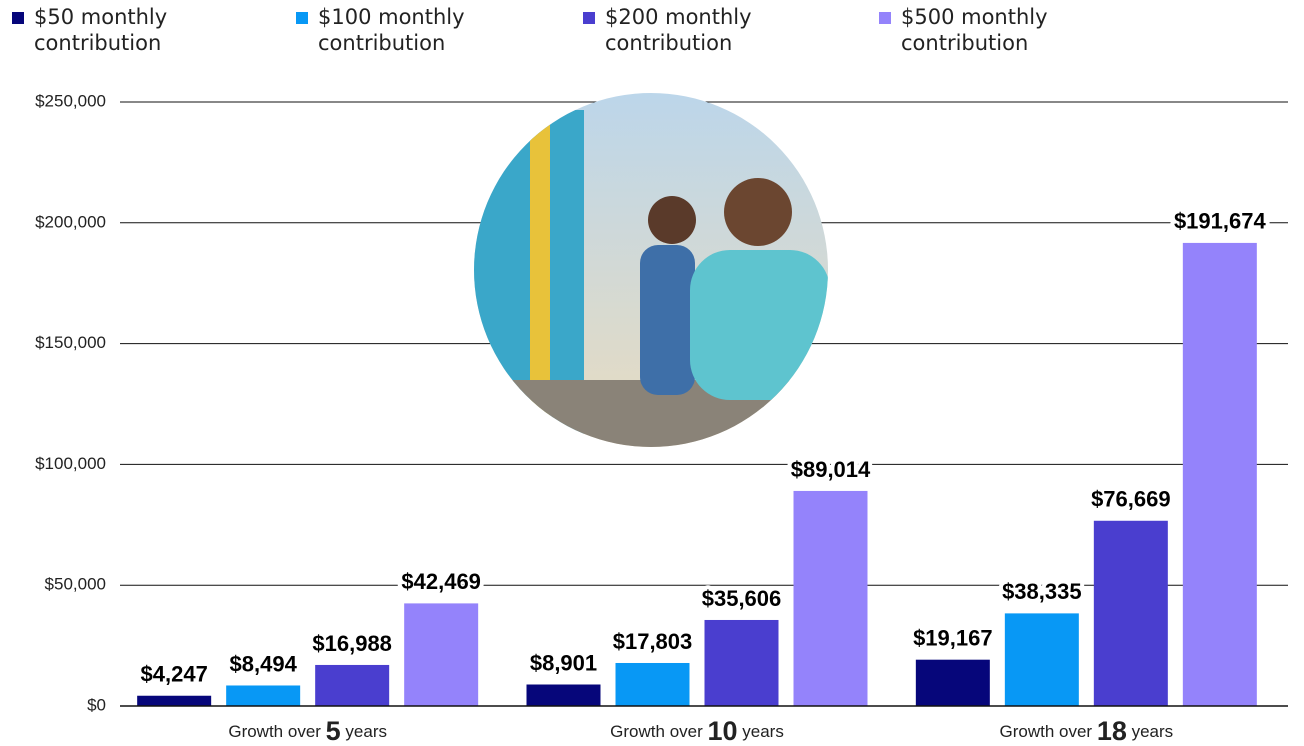  I want to click on value-label: $8,494, so click(264, 663).